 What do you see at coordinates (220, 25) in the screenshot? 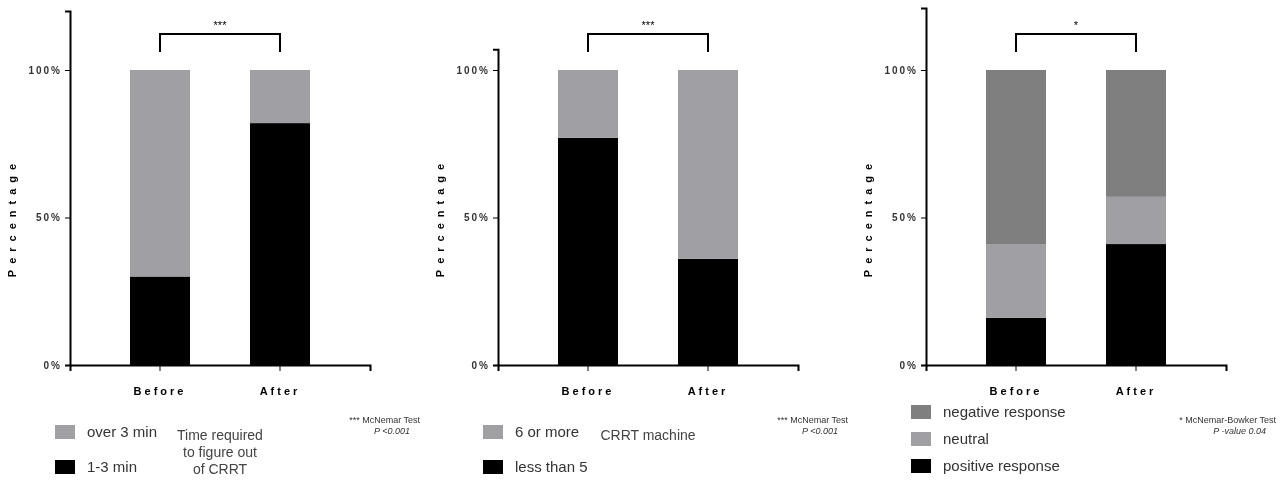
I see `annotation: ***` at bounding box center [220, 25].